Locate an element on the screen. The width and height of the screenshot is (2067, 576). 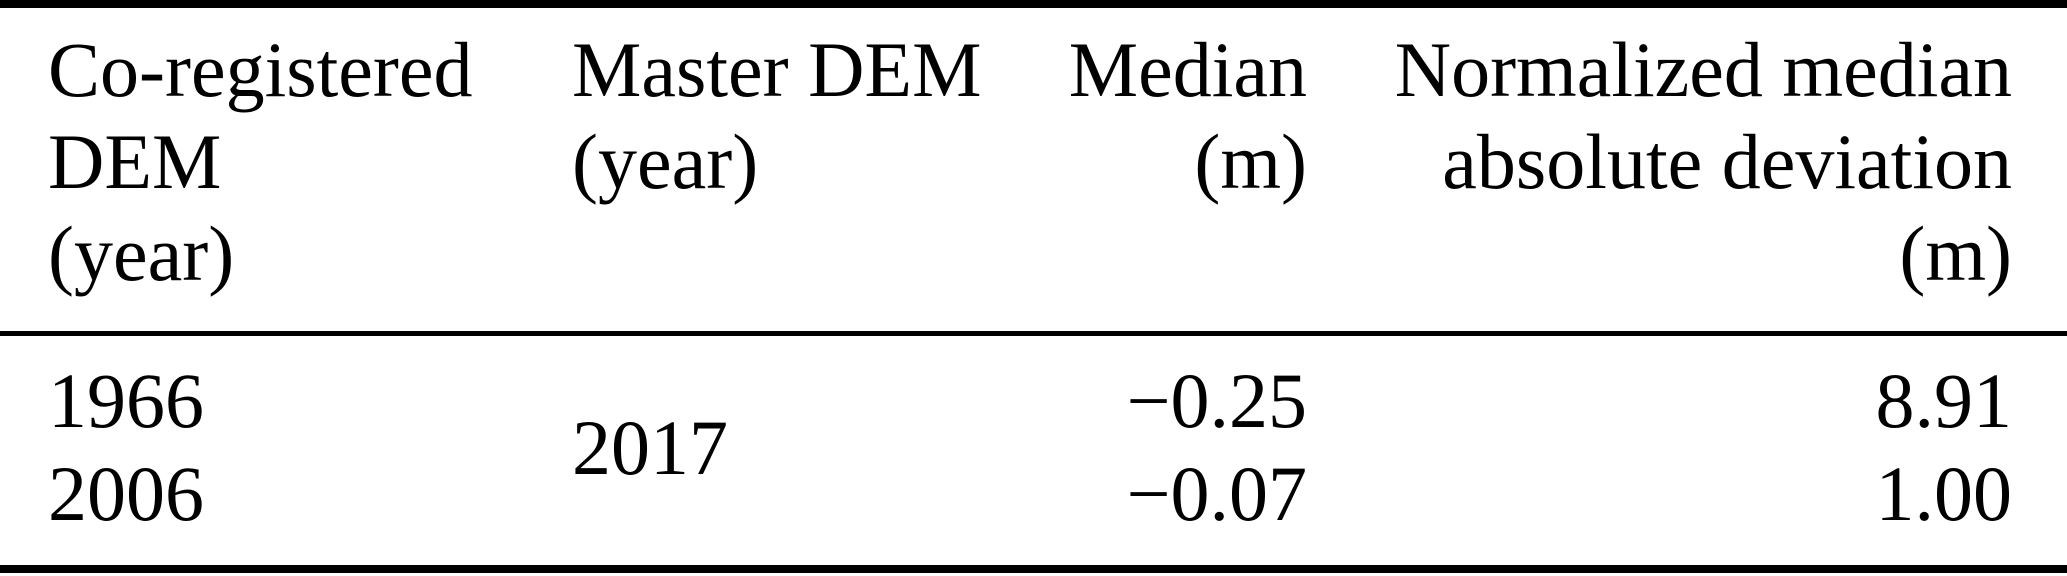
cell-co-registered-year-1966: 1966 is located at coordinates (126, 400).